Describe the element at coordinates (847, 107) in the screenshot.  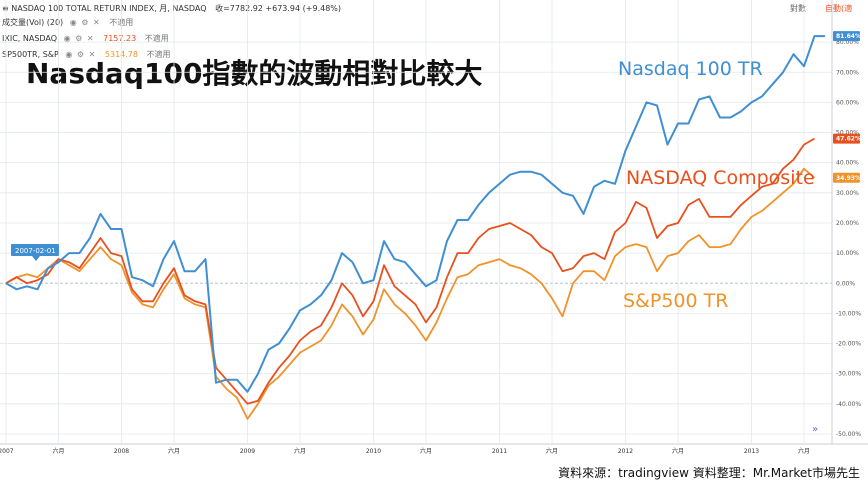
I see `last-value-badges: 34.93% 47.62% 81.64%` at that location.